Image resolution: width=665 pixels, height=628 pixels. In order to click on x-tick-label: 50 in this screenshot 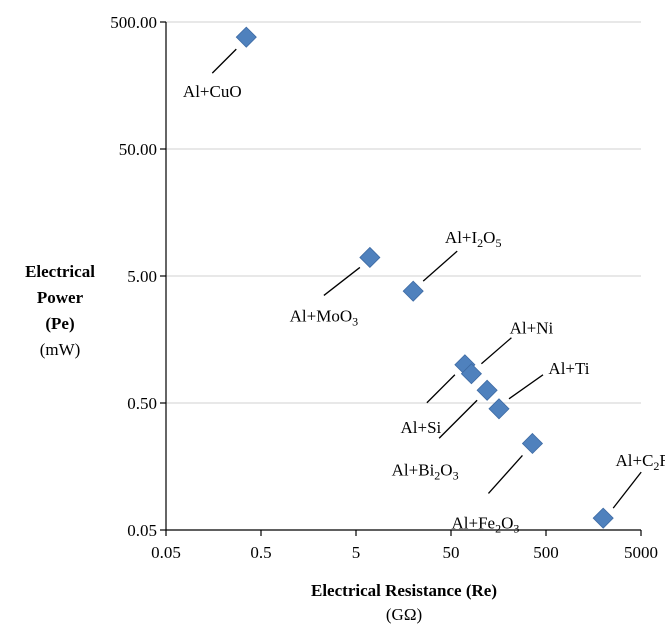, I will do `click(451, 552)`.